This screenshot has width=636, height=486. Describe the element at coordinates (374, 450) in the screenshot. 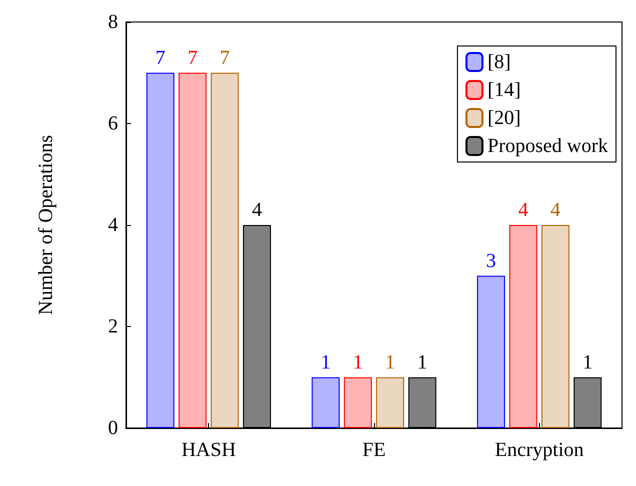

I see `x-tick-label: FE` at that location.